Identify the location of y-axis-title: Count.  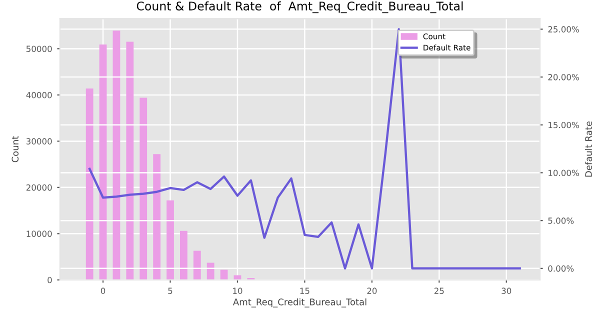
(15, 149).